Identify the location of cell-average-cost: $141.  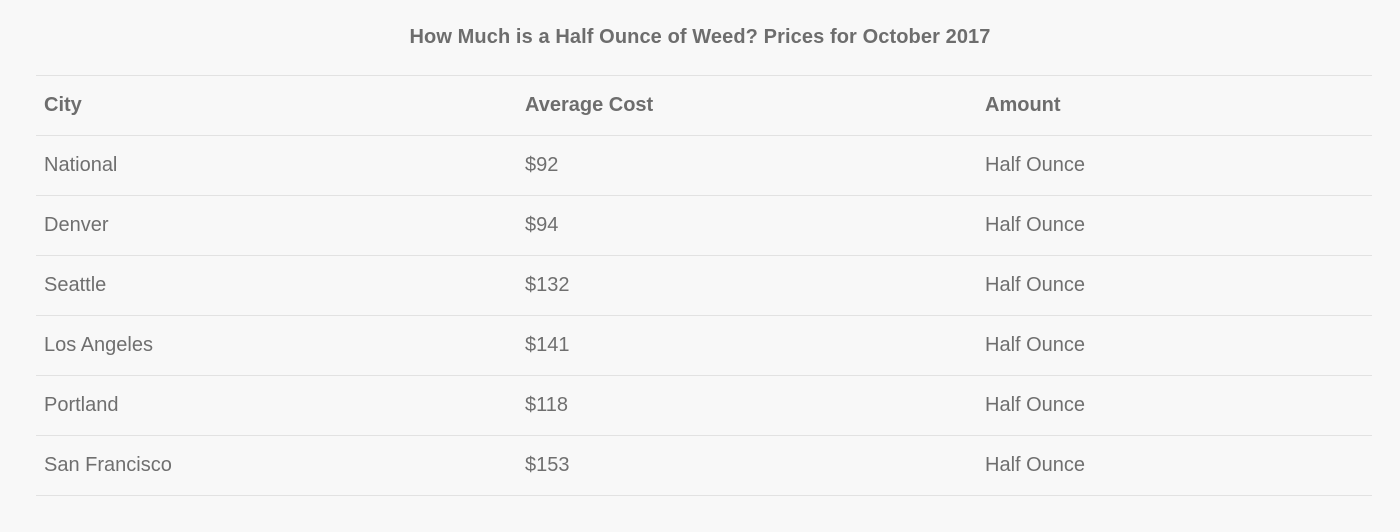
(747, 345).